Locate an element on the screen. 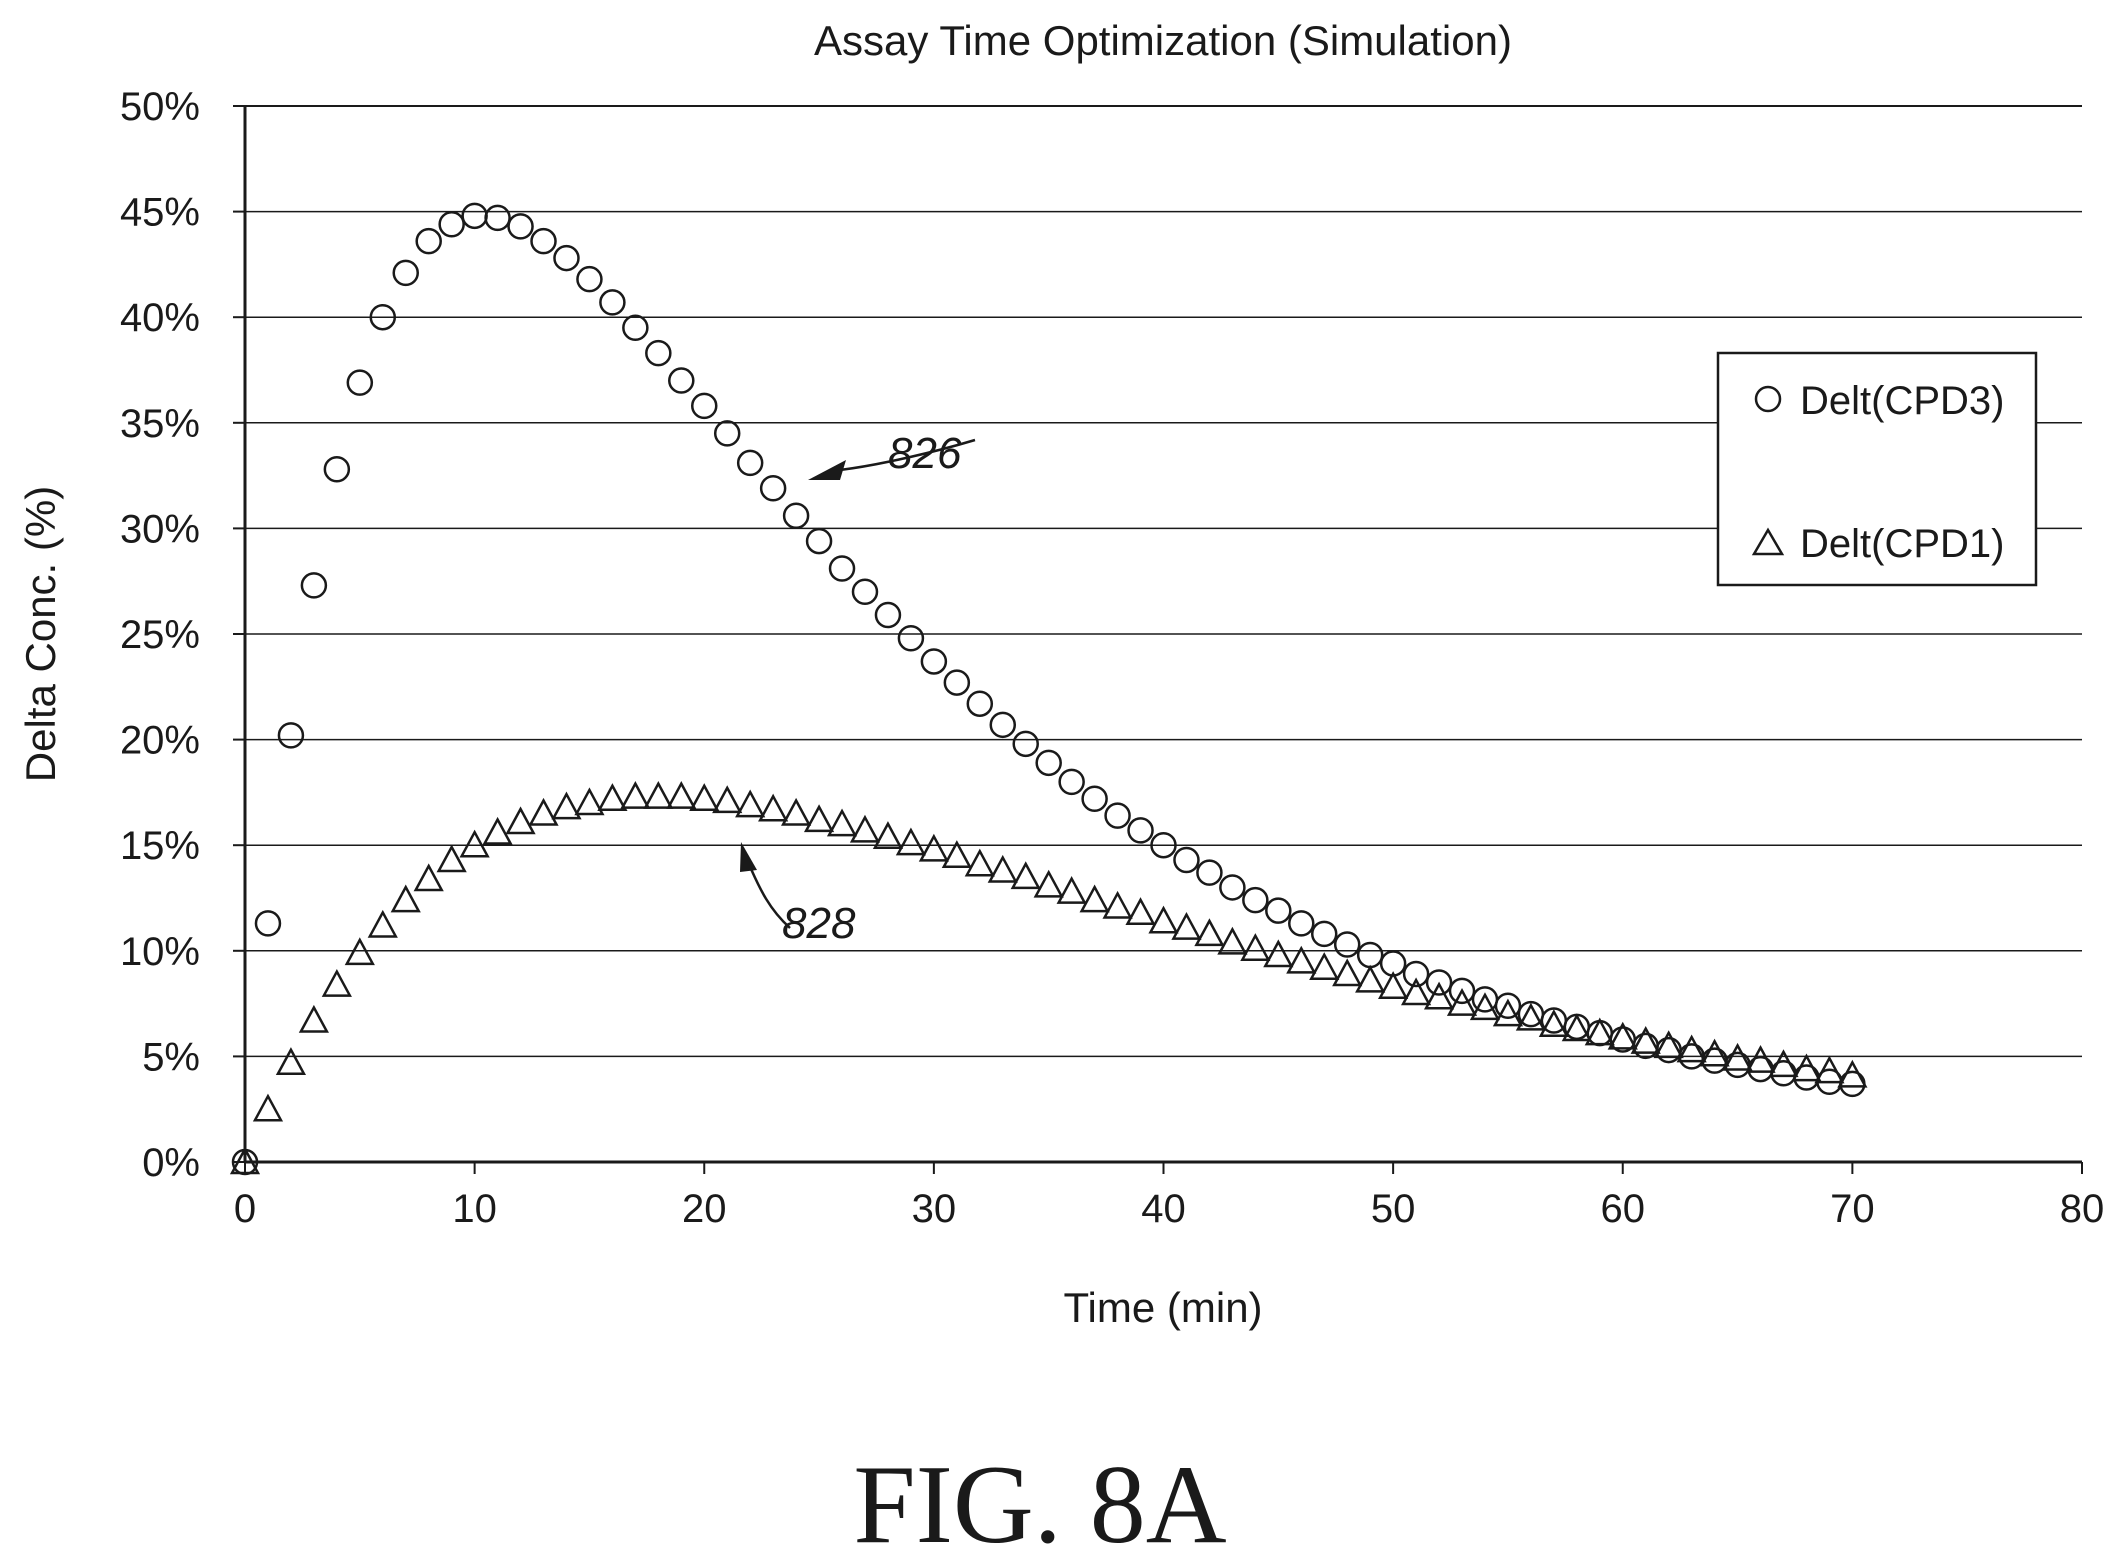 Image resolution: width=2118 pixels, height=1564 pixels. y-tick-label: 35% is located at coordinates (160, 424).